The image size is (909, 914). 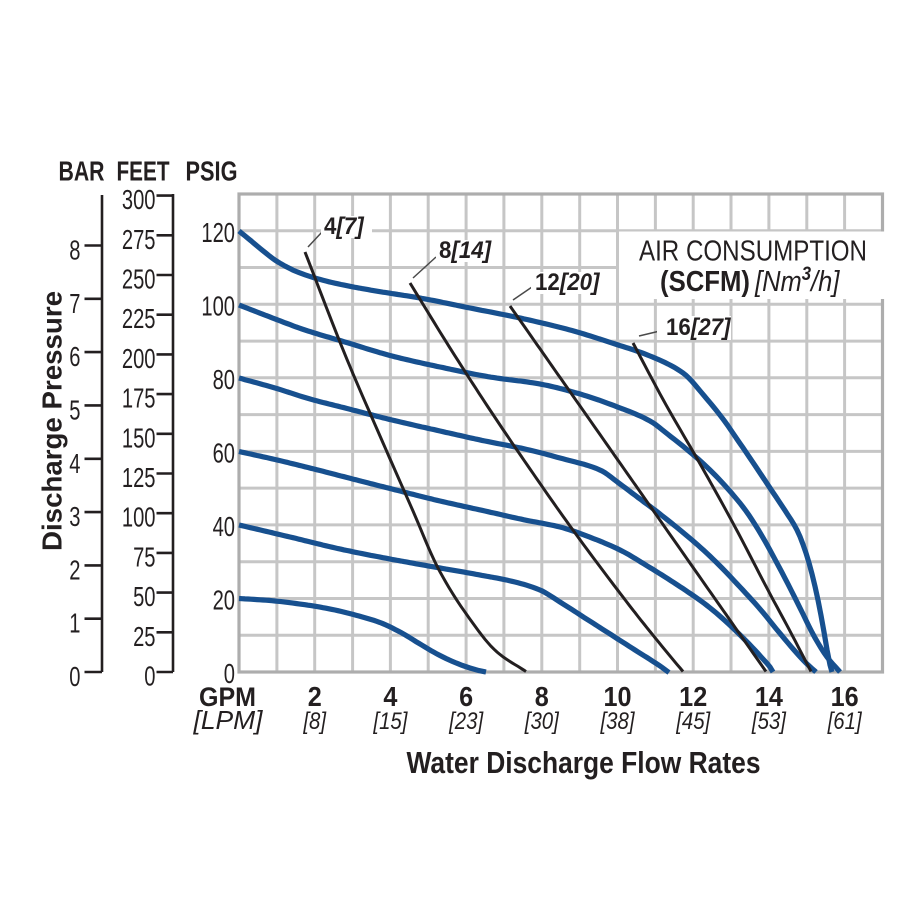 I want to click on svg-text: GPM, so click(x=227, y=697).